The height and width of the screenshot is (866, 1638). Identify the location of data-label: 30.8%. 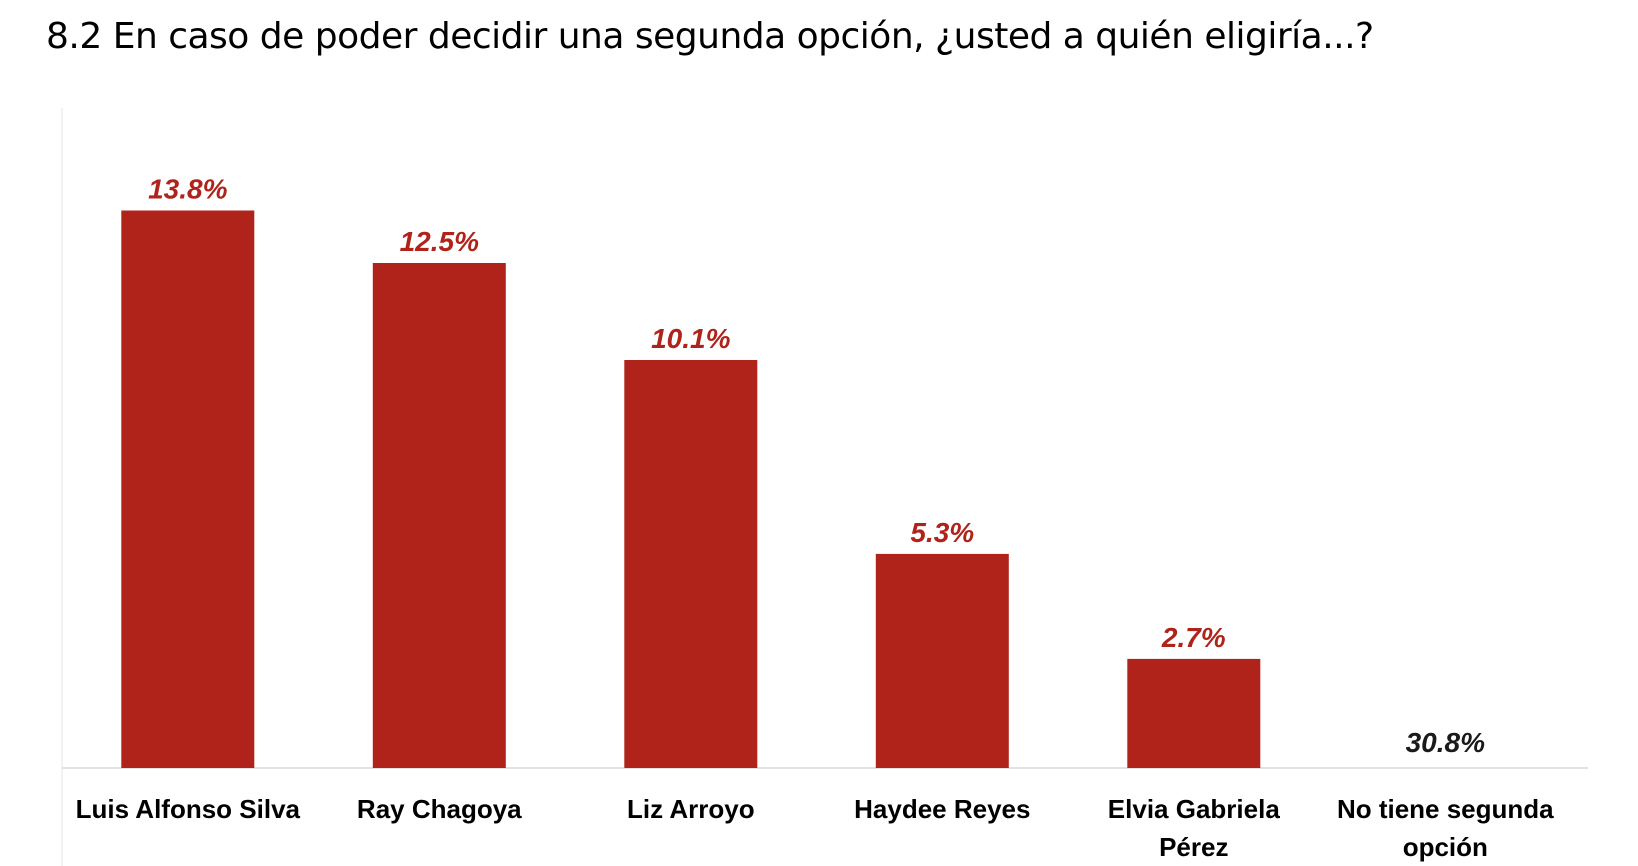
(1445, 742).